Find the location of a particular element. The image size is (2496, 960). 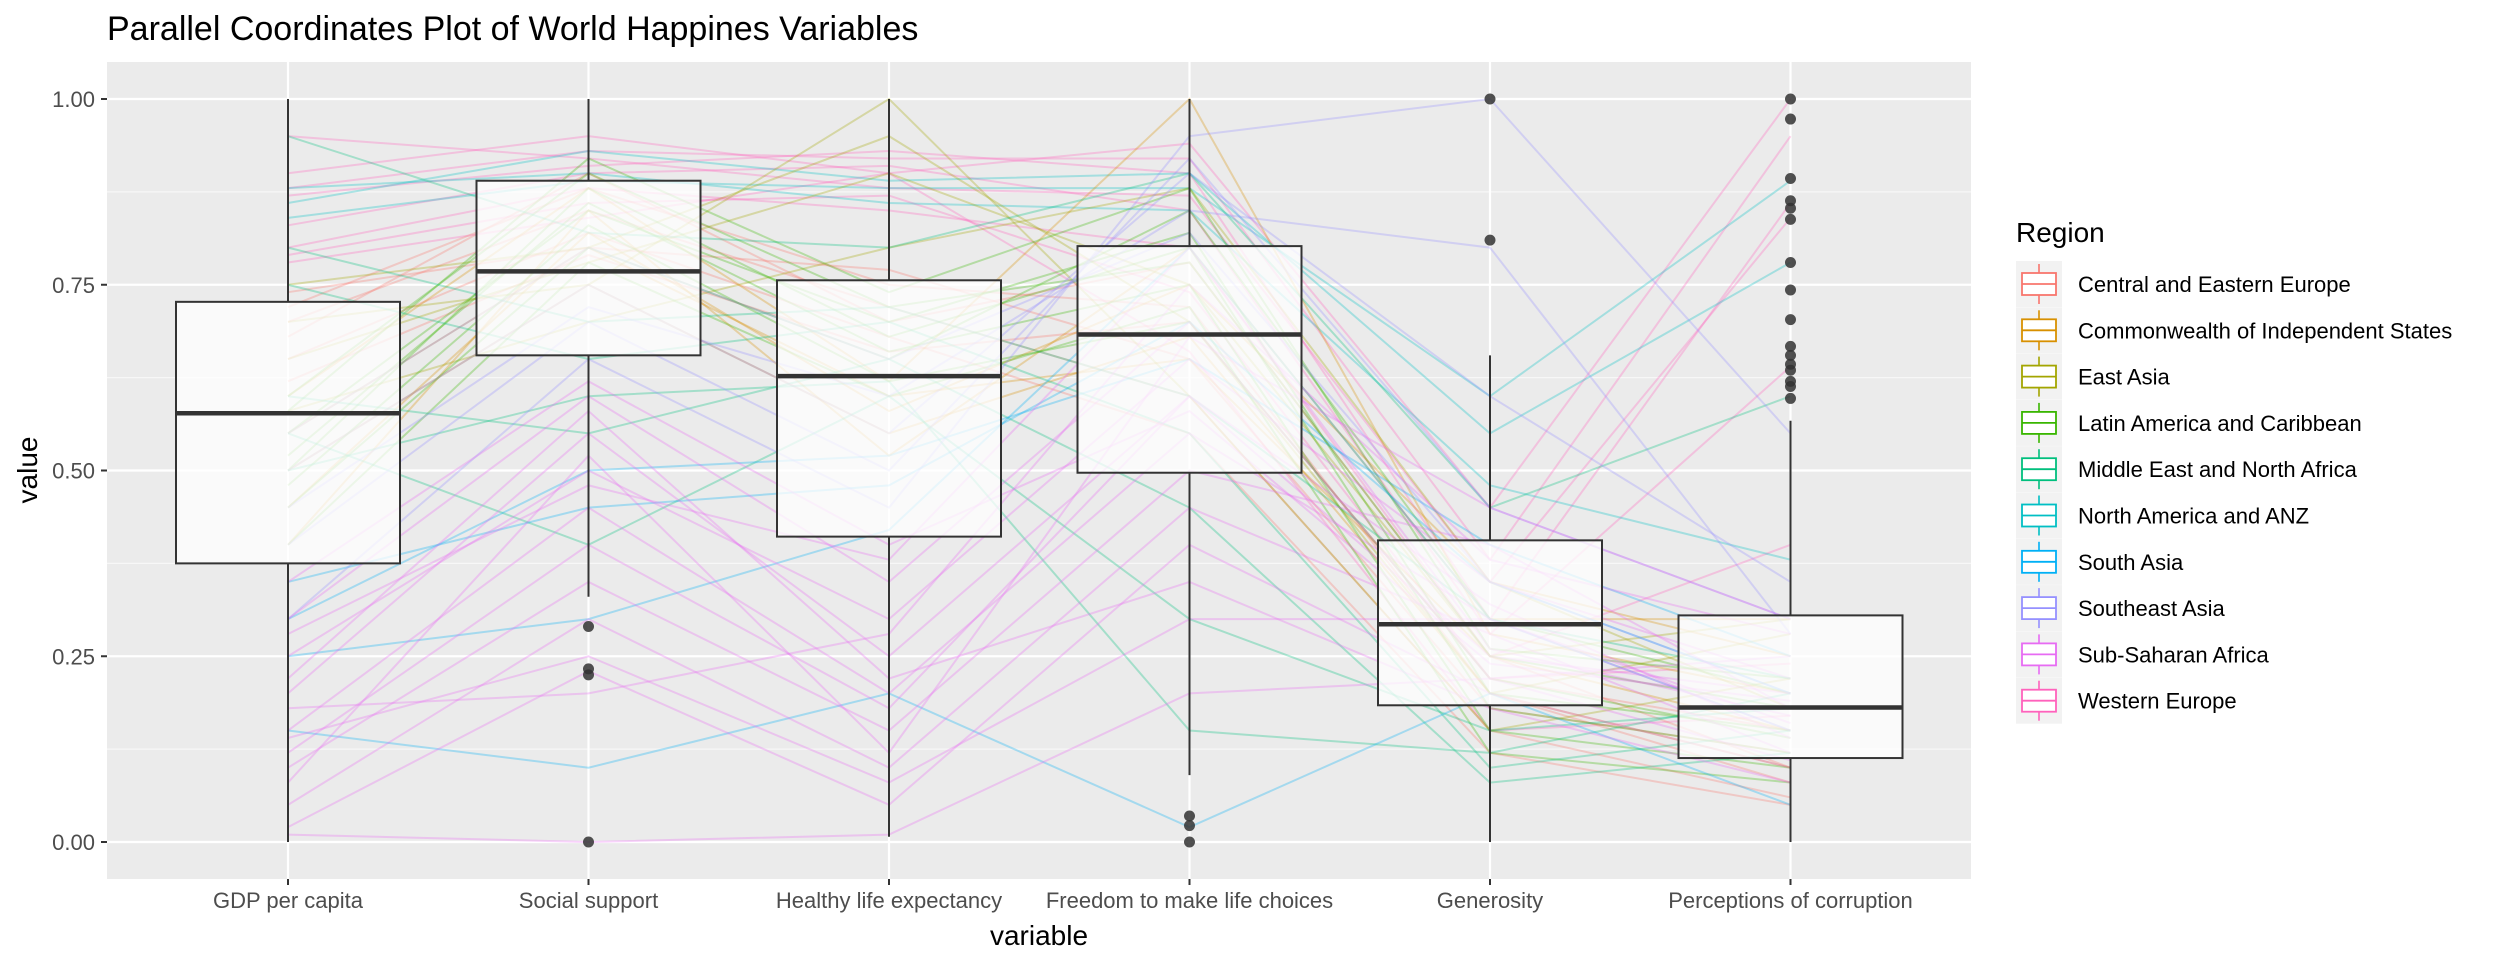

y-tick-label: 0.00 is located at coordinates (73, 842).